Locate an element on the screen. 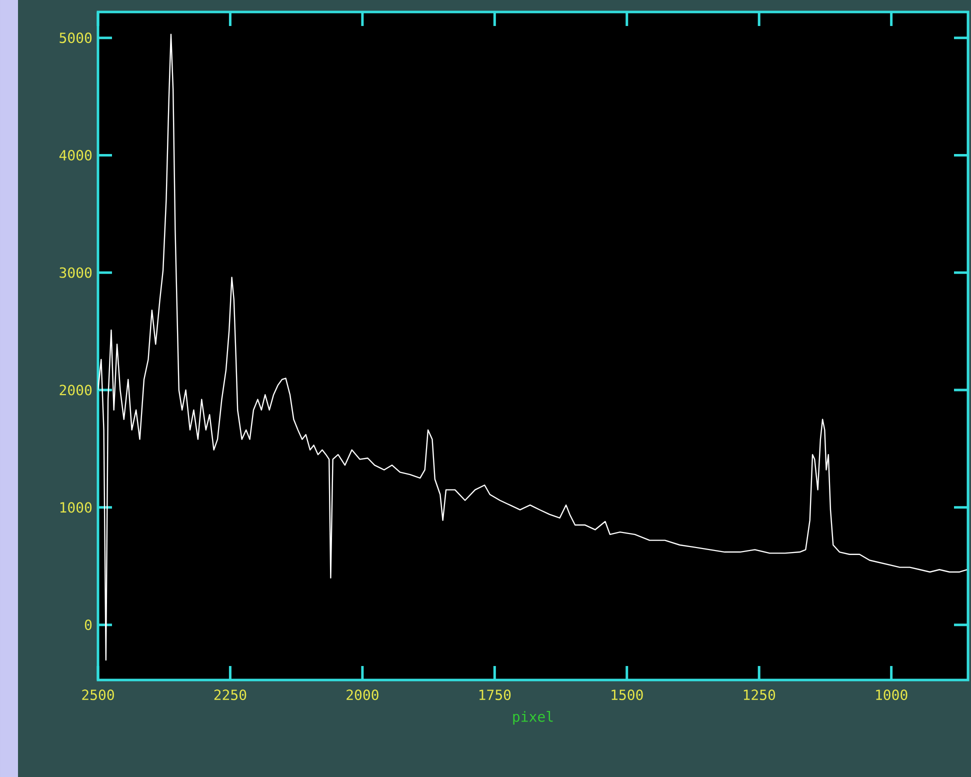  y-tick-label: 5000 is located at coordinates (76, 38).